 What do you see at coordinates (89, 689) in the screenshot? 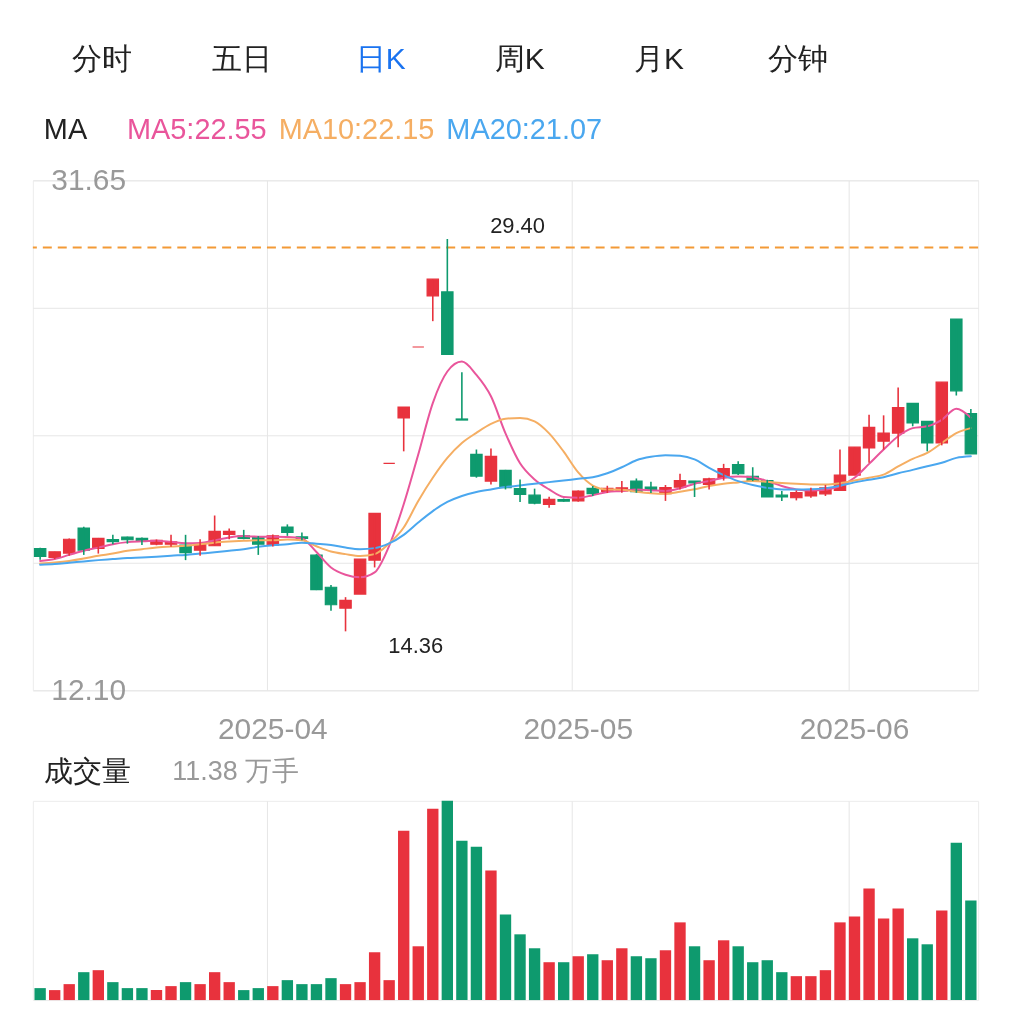
I see `y-tick-label: 12.10` at bounding box center [89, 689].